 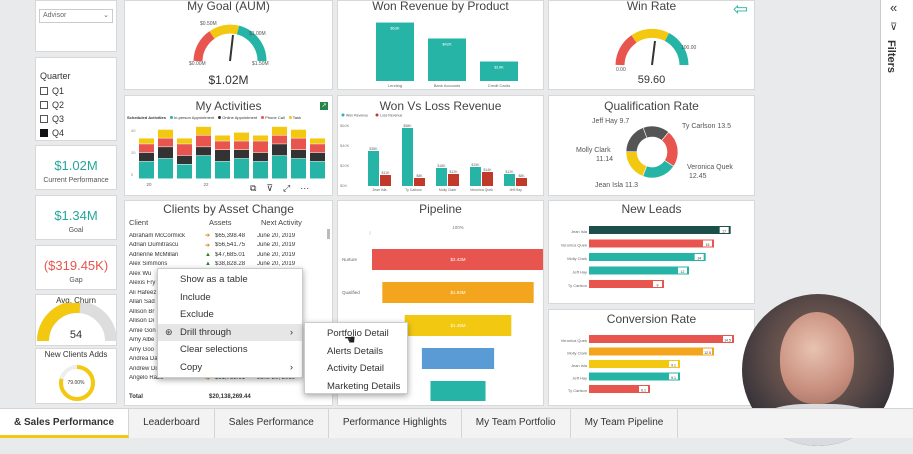 I want to click on client-name: Alexis Fry, so click(x=142, y=283).